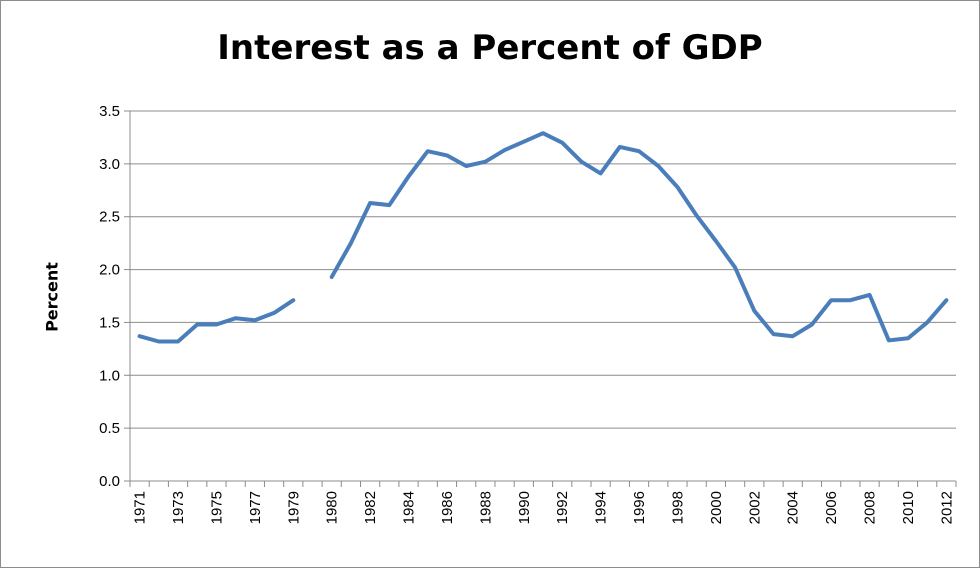 The height and width of the screenshot is (568, 980). Describe the element at coordinates (109, 296) in the screenshot. I see `y-tick-labels: 0.0 0.5 1.0 1.5 2.0 2.5 3.0 3.5` at that location.